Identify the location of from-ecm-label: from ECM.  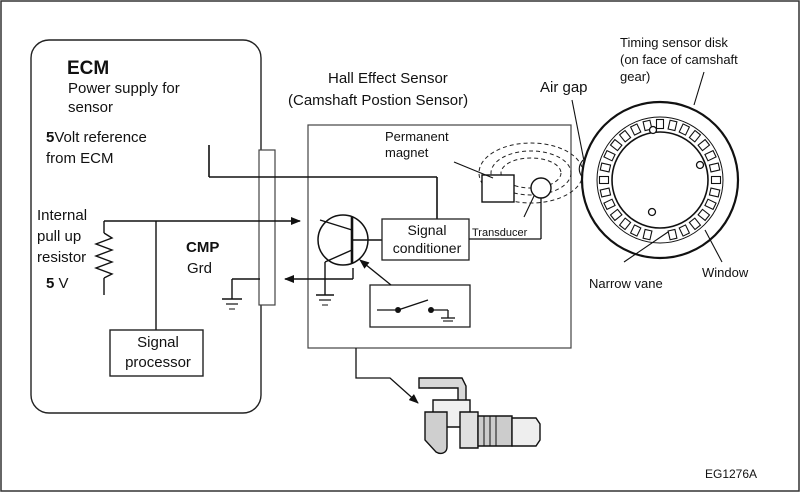
(80, 158).